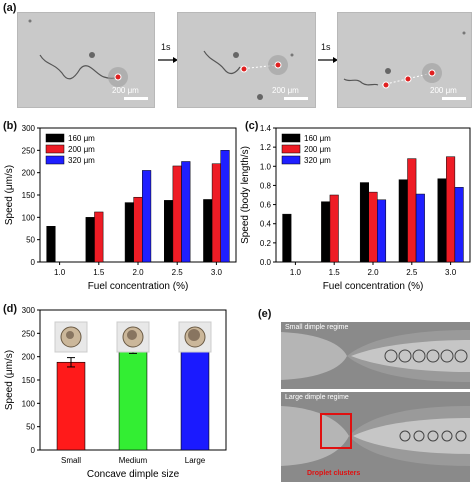 The image size is (474, 491). What do you see at coordinates (78, 53) in the screenshot?
I see `micrograph-1-drawing` at bounding box center [78, 53].